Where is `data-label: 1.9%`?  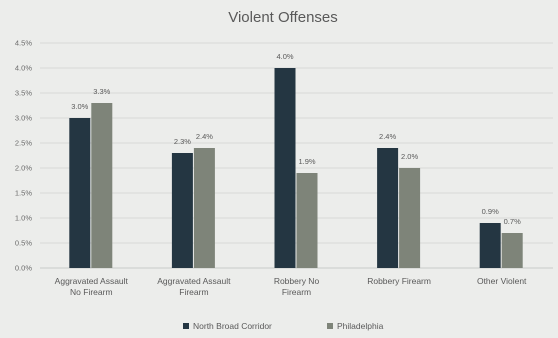
data-label: 1.9% is located at coordinates (306, 161).